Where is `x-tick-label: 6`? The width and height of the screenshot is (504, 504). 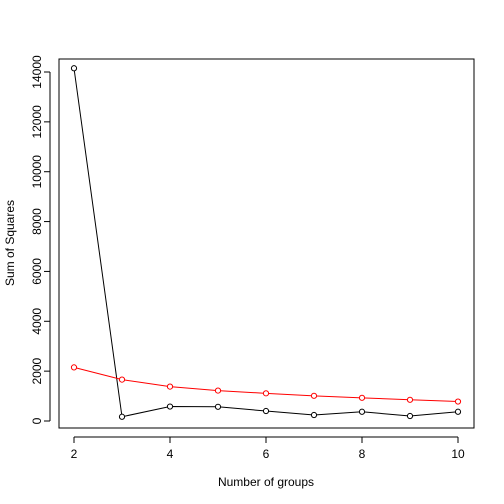 x-tick-label: 6 is located at coordinates (266, 454).